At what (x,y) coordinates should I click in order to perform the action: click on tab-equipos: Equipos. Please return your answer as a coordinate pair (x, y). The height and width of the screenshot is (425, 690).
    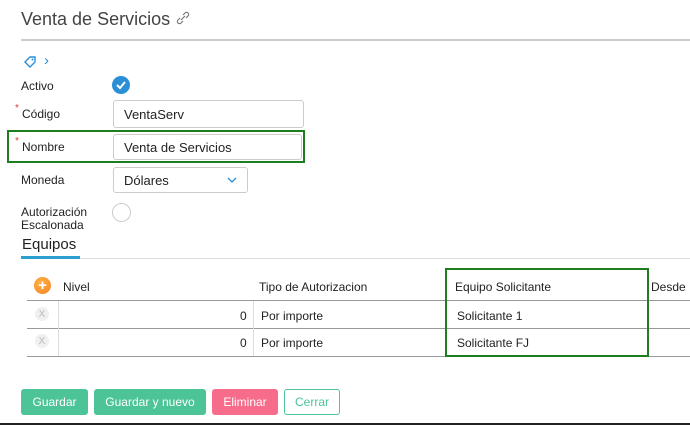
    Looking at the image, I should click on (49, 245).